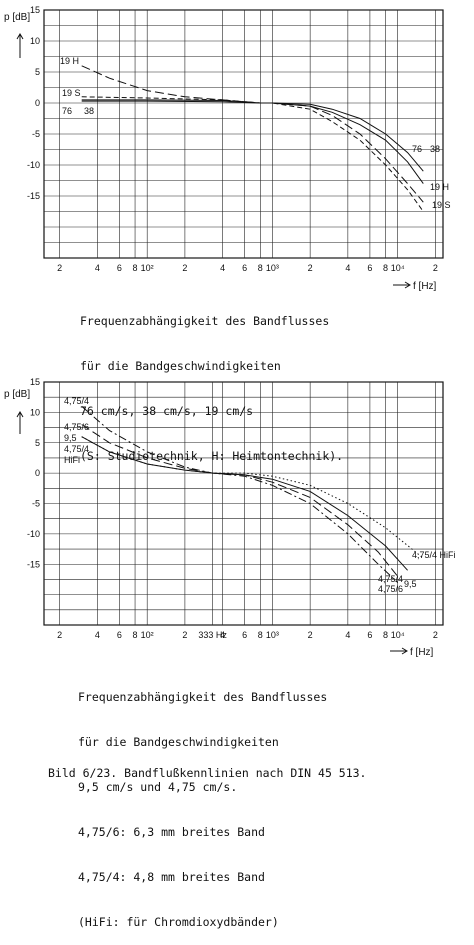  What do you see at coordinates (212, 456) in the screenshot?
I see `caption-1-line: (S: Studiotechnik, H: Heimtontechnik).` at bounding box center [212, 456].